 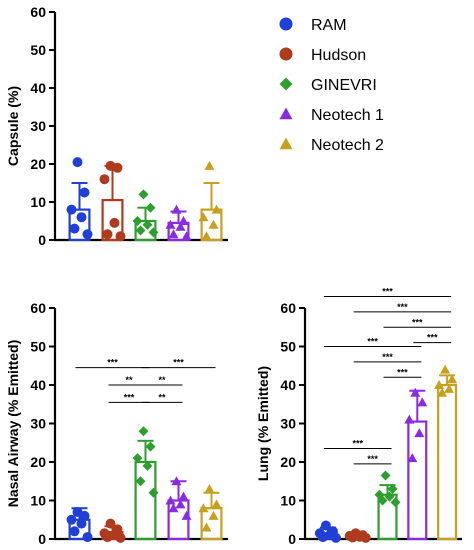 What do you see at coordinates (13, 126) in the screenshot?
I see `y-axis-label: Capsule (%)` at bounding box center [13, 126].